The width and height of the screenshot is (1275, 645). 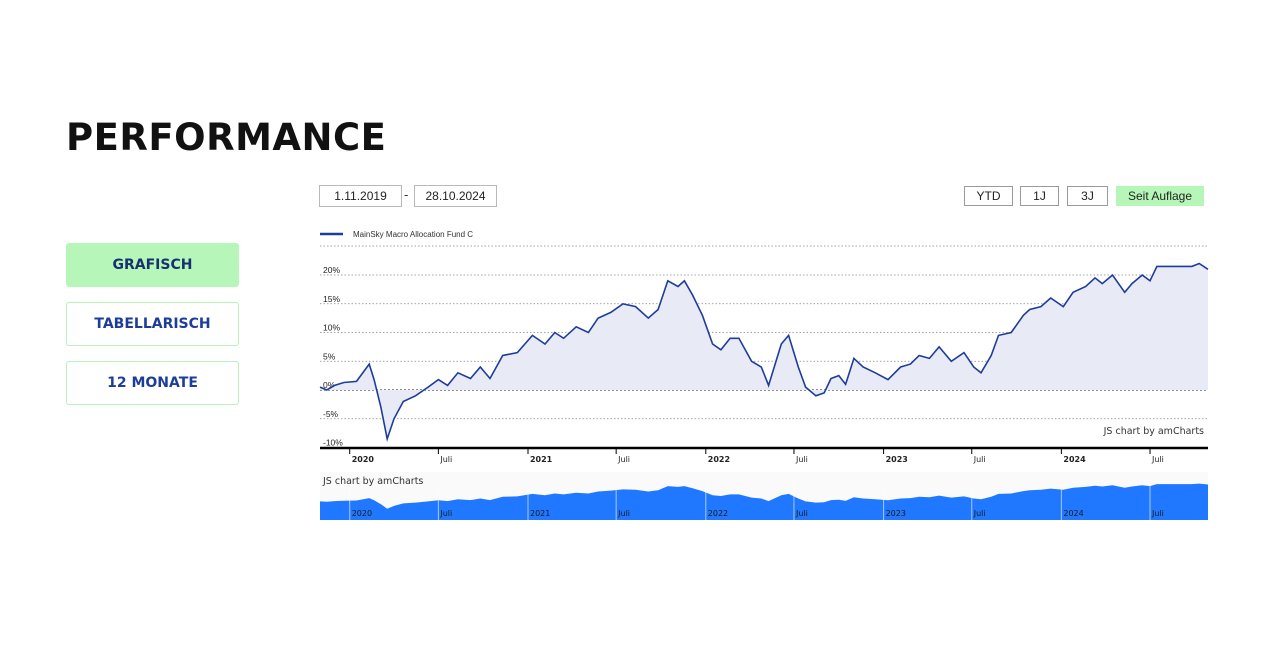 I want to click on range-1j-button: 1J, so click(x=1039, y=196).